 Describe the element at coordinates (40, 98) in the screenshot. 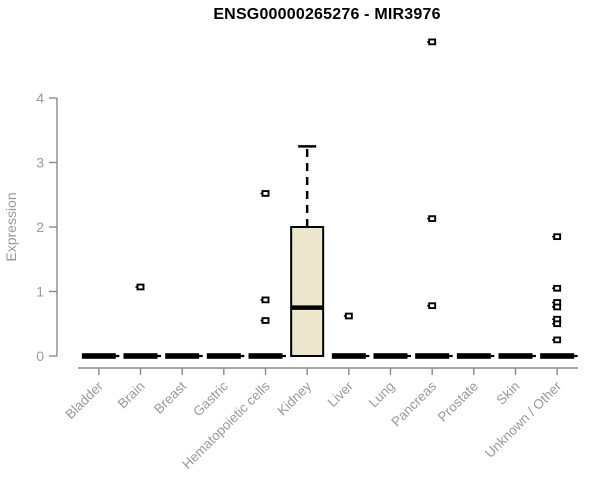

I see `y-tick-label: 4` at that location.